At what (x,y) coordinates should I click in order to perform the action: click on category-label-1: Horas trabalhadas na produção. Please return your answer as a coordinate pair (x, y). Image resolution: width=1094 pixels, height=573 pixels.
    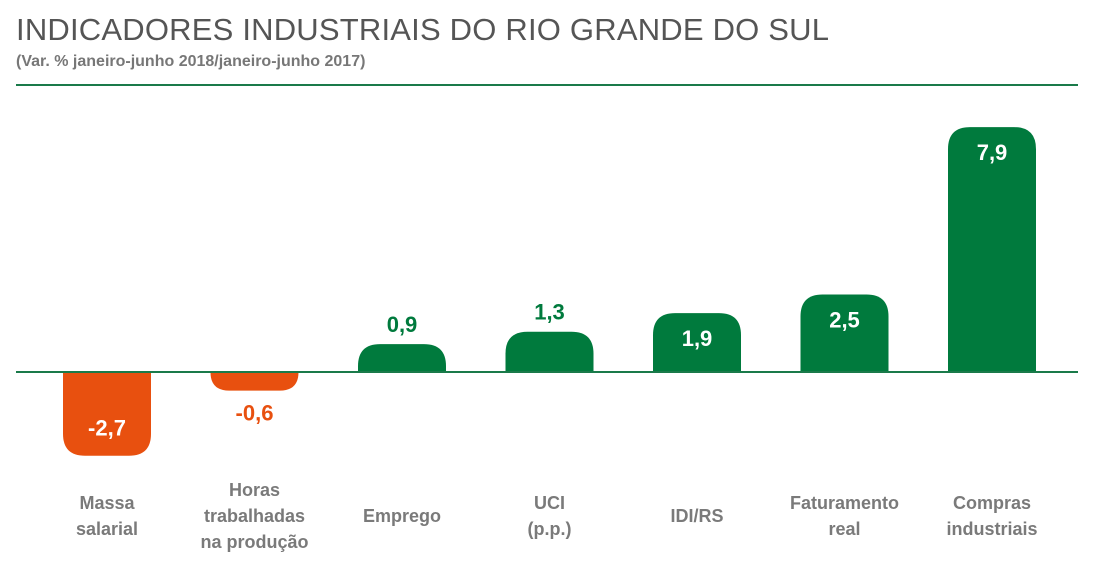
    Looking at the image, I should click on (254, 516).